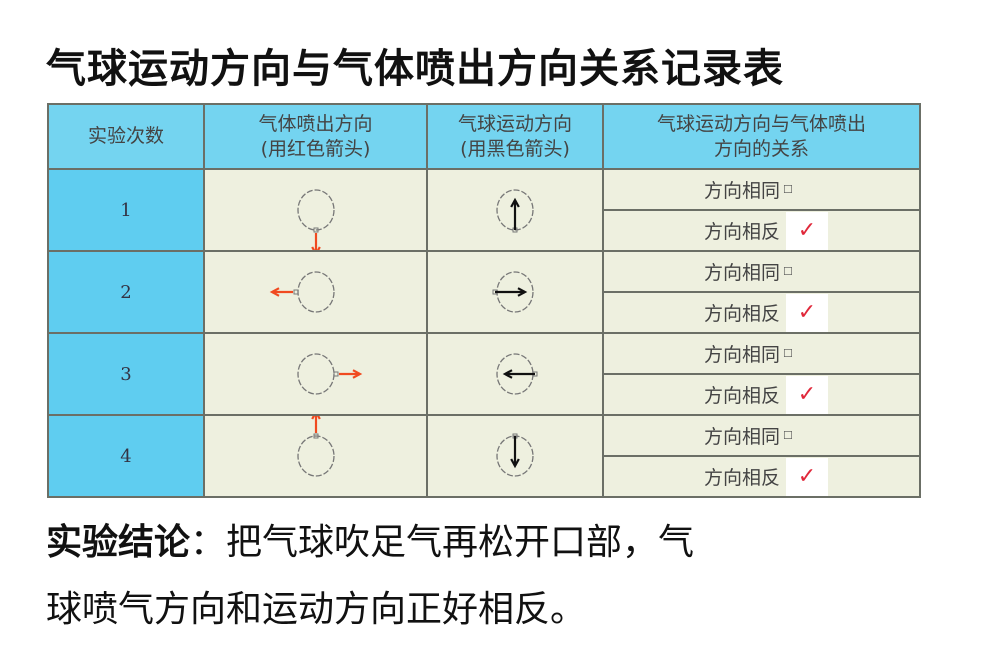  What do you see at coordinates (315, 148) in the screenshot?
I see `header-text: (用红色箭头)` at bounding box center [315, 148].